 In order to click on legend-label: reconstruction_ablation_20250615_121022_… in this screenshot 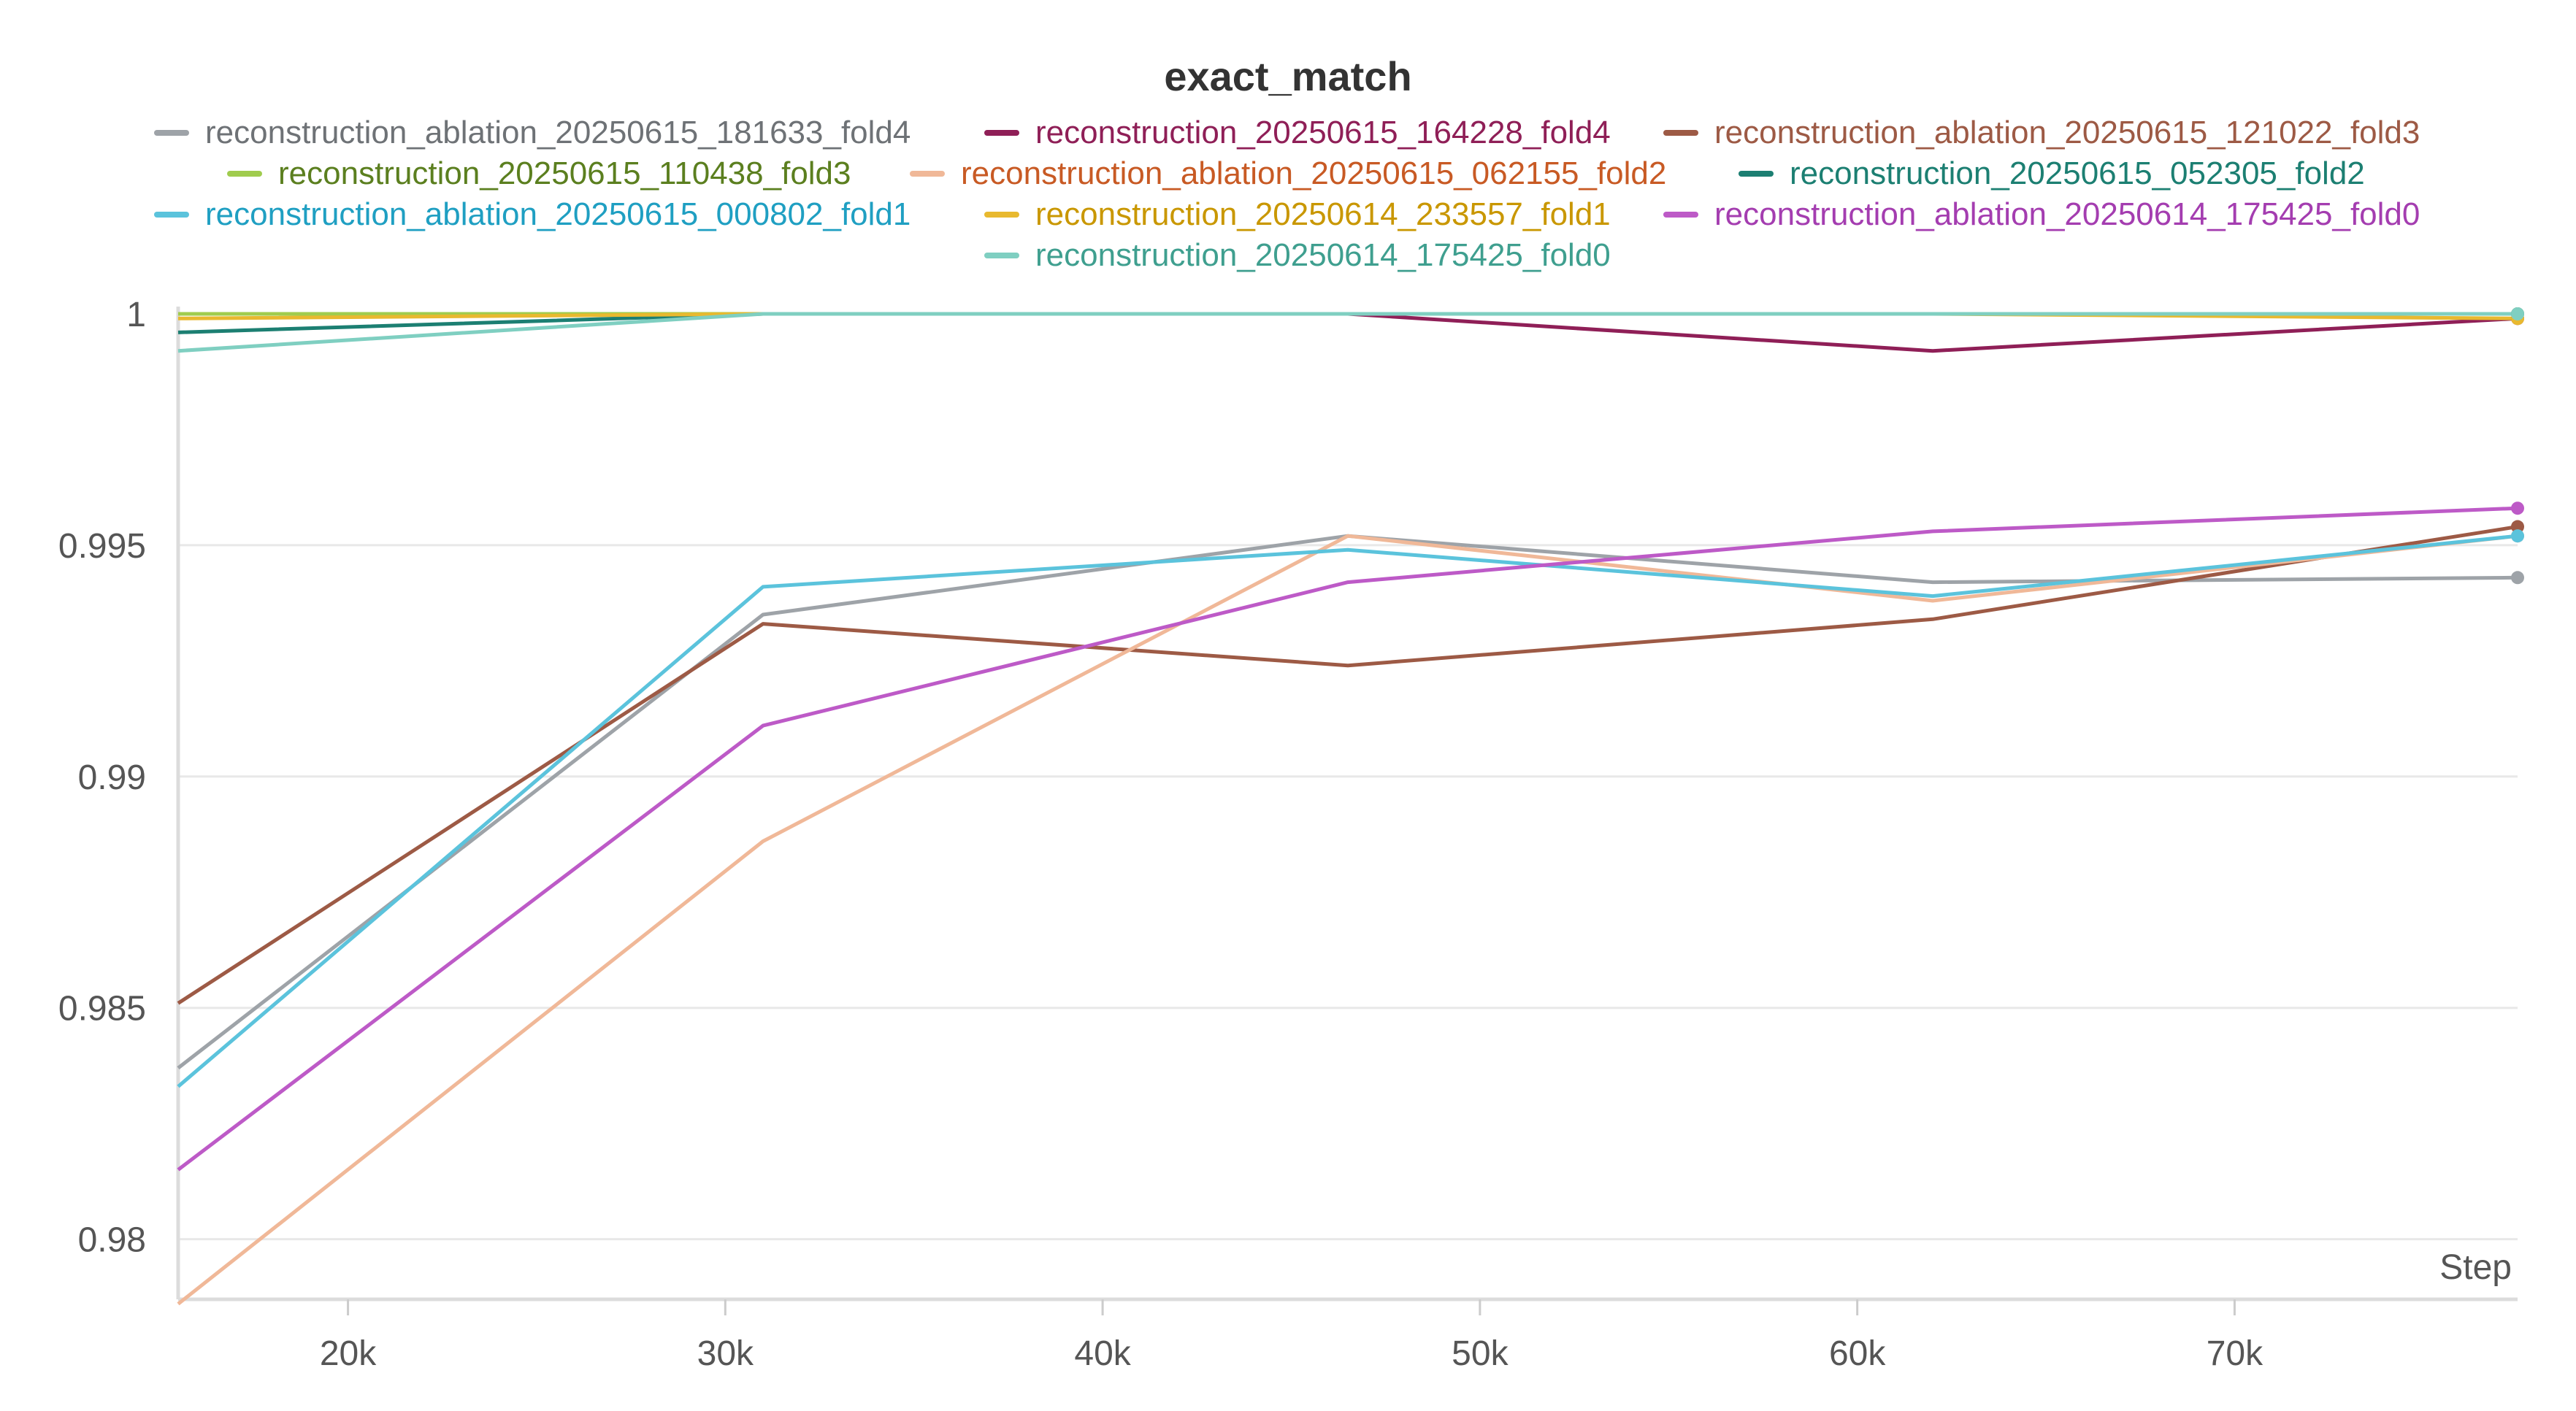, I will do `click(2067, 132)`.